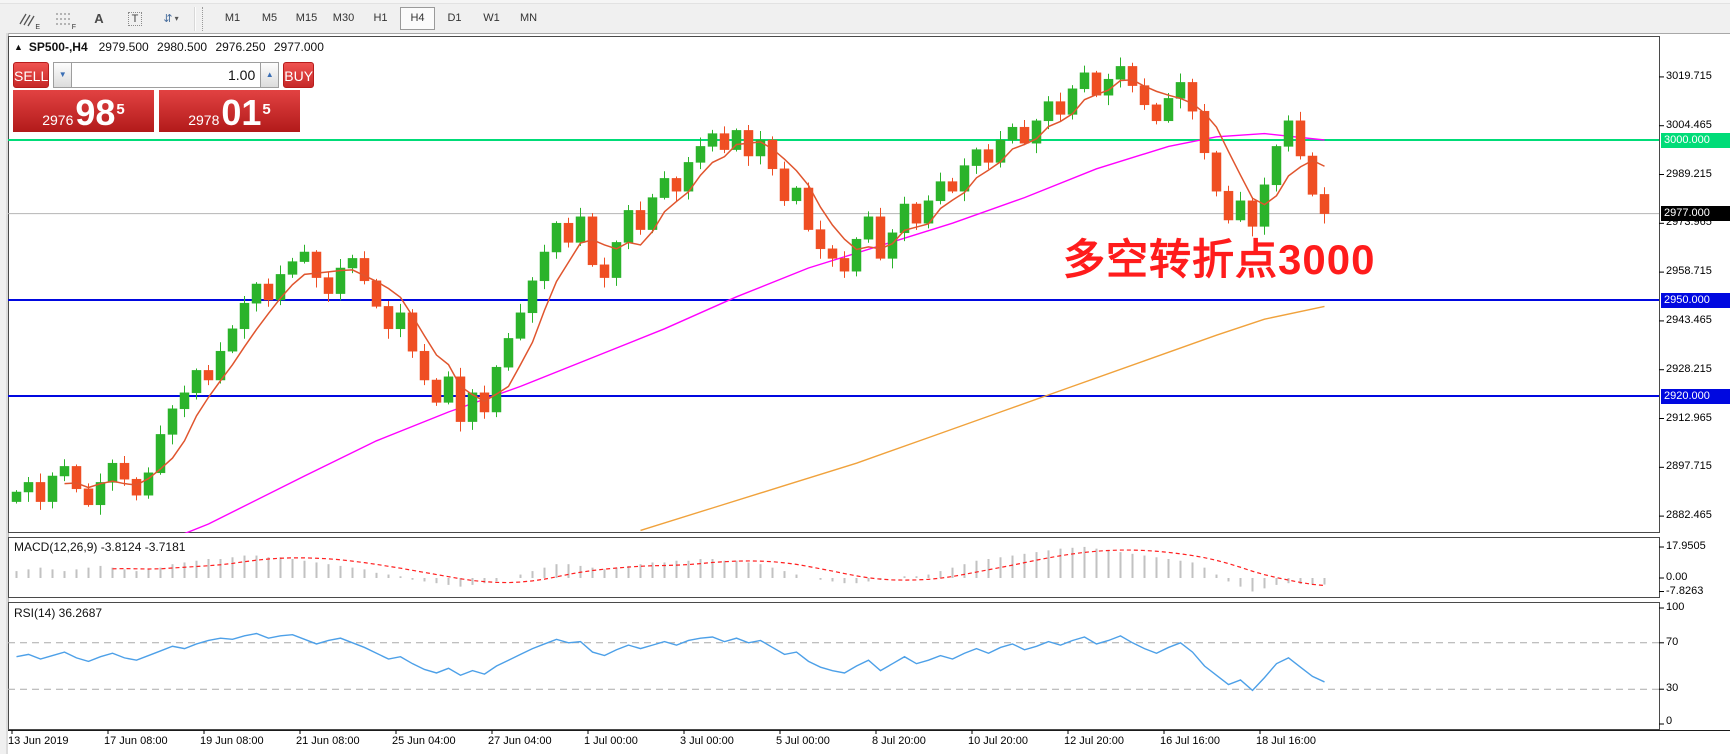 The image size is (1730, 754). Describe the element at coordinates (611, 741) in the screenshot. I see `time-axis-label: 1 Jul 00:00` at that location.